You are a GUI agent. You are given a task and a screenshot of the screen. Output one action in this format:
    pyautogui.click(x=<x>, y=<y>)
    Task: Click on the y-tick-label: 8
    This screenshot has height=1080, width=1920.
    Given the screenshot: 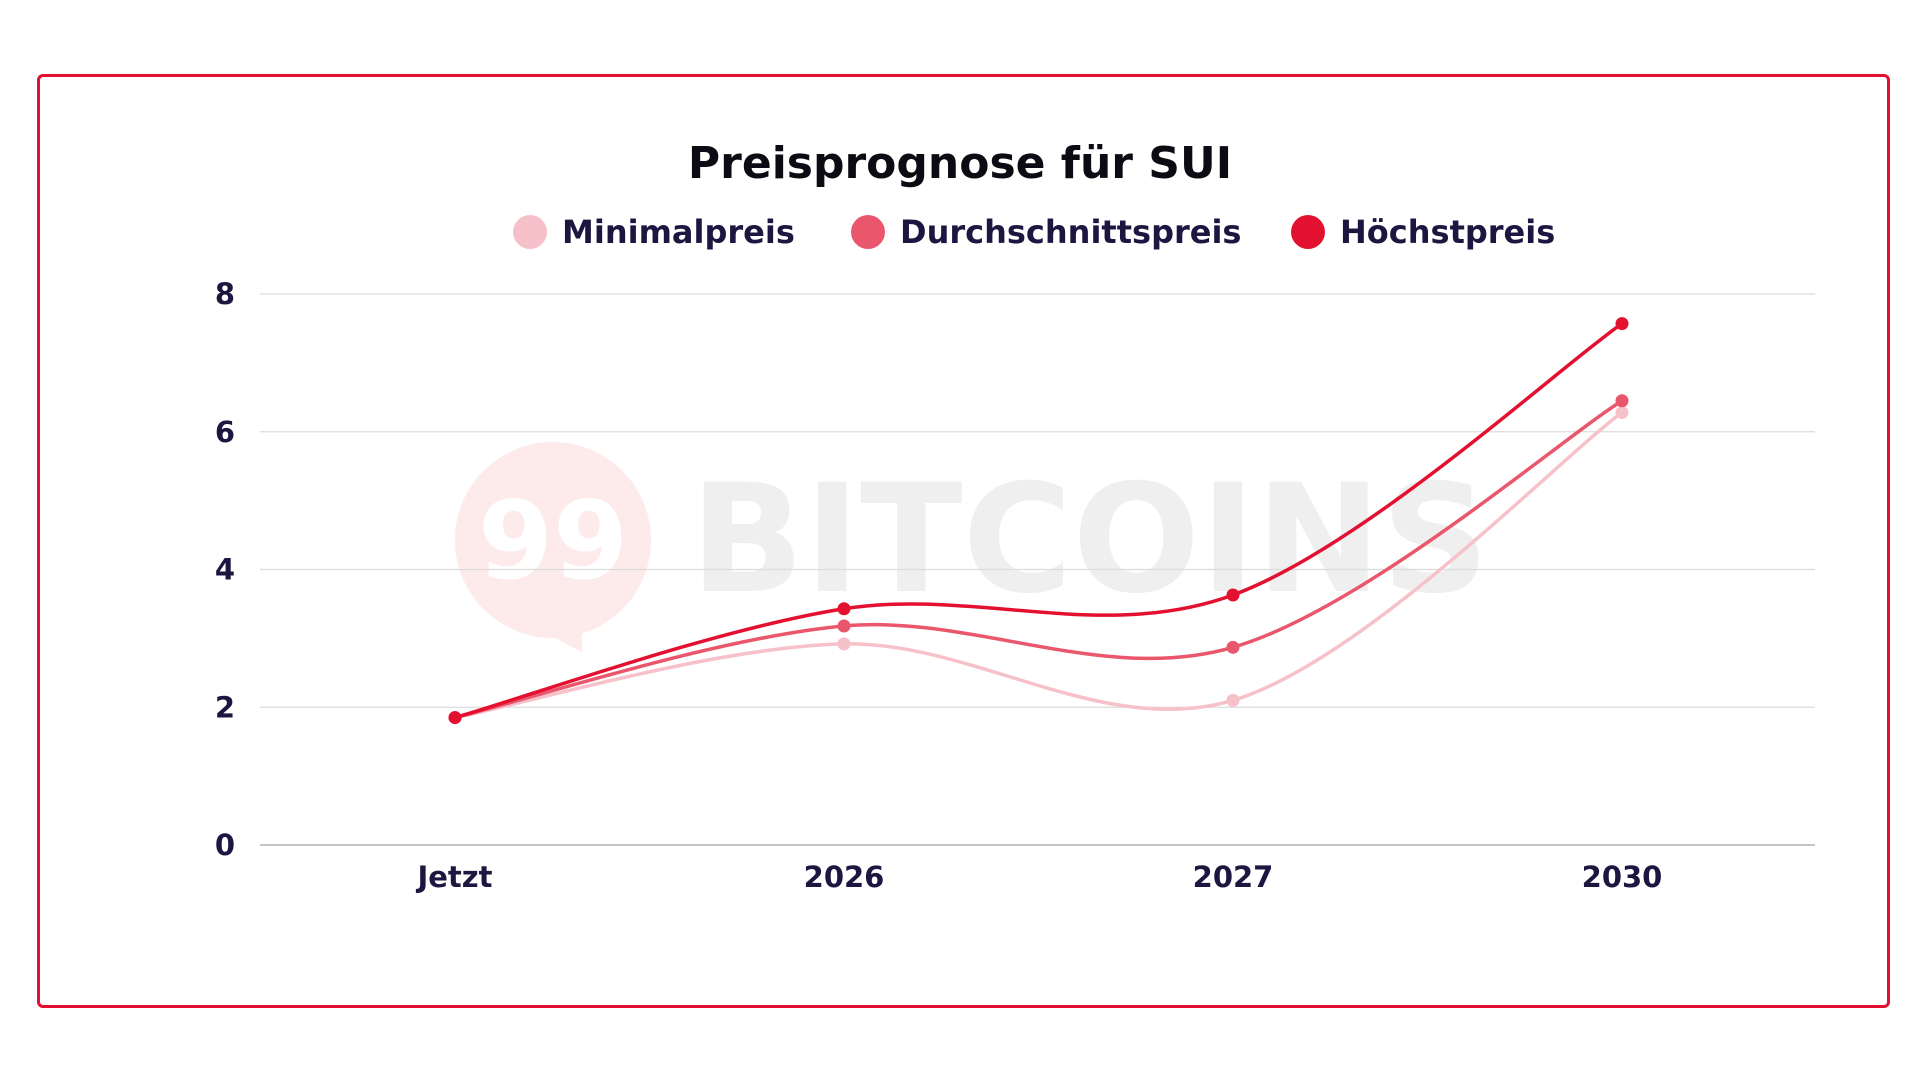 What is the action you would take?
    pyautogui.click(x=225, y=294)
    